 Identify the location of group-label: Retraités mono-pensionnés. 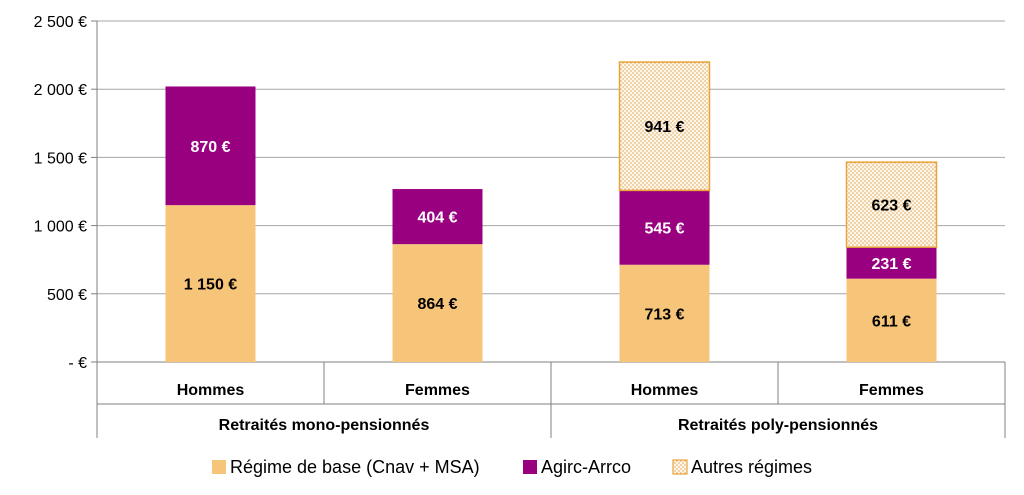
(324, 425).